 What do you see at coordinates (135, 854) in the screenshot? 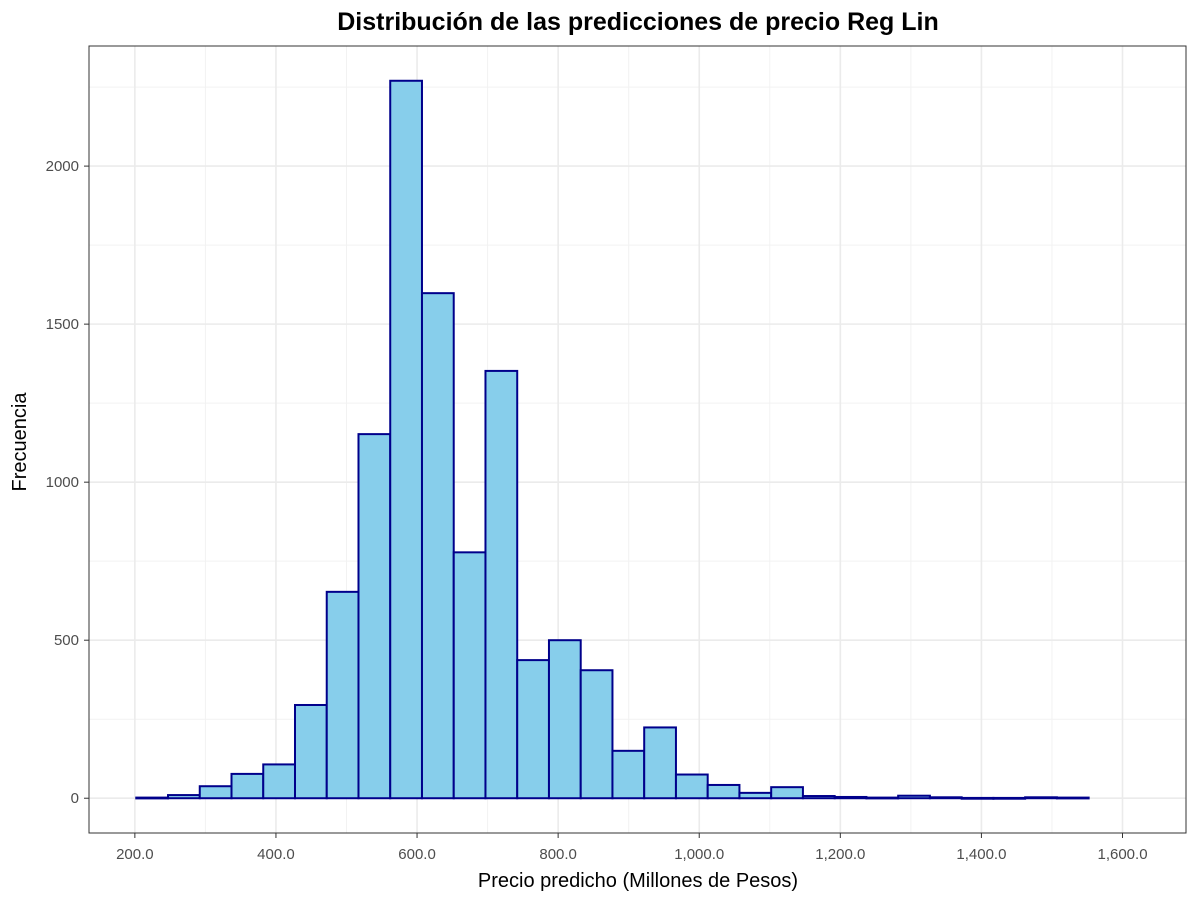
I see `x-tick-label: 200.0` at bounding box center [135, 854].